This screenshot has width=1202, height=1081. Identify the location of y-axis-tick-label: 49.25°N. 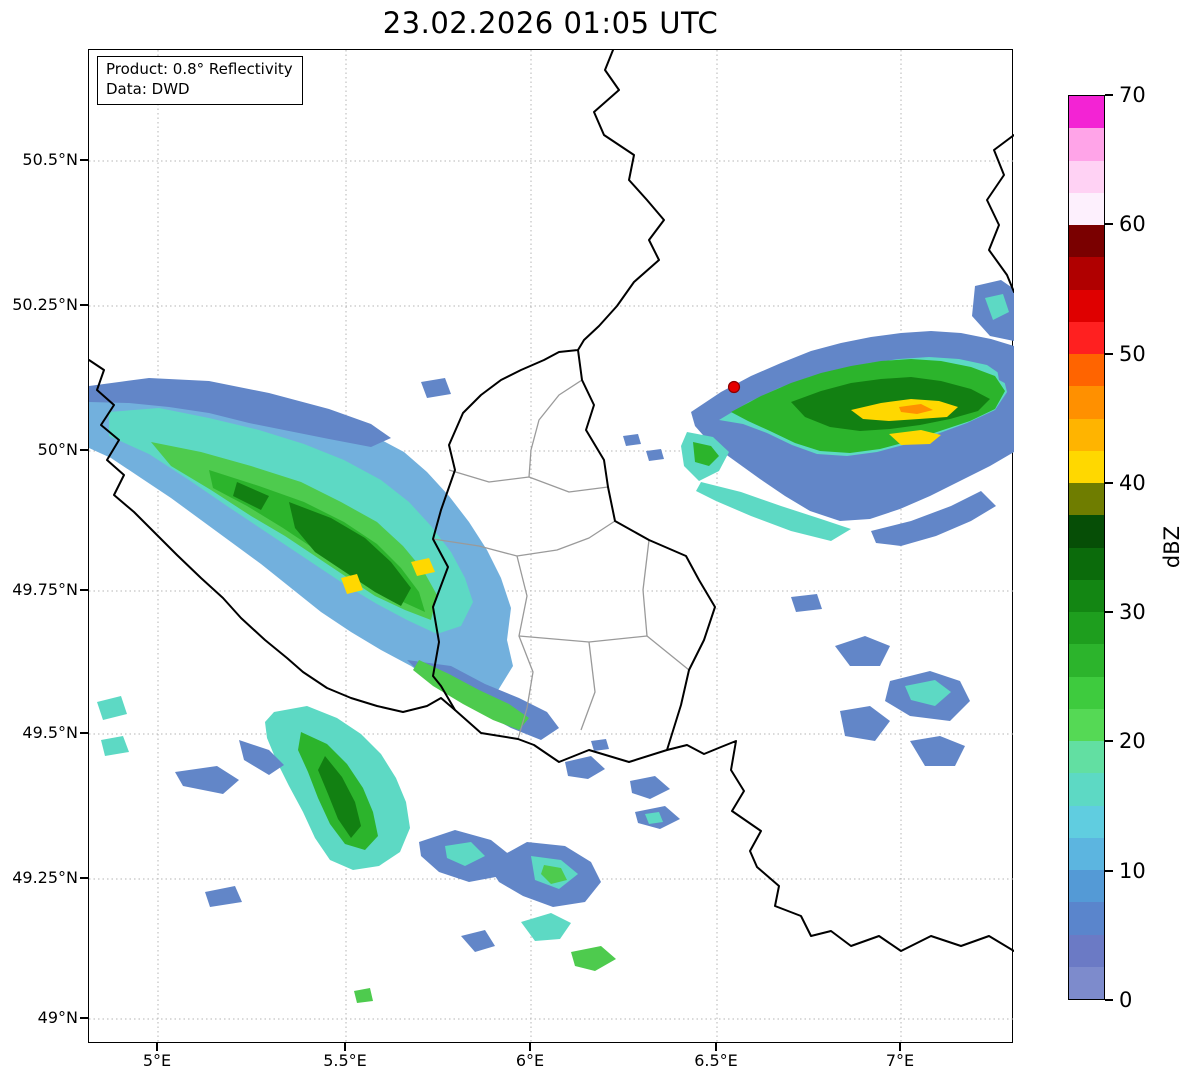
(45, 877).